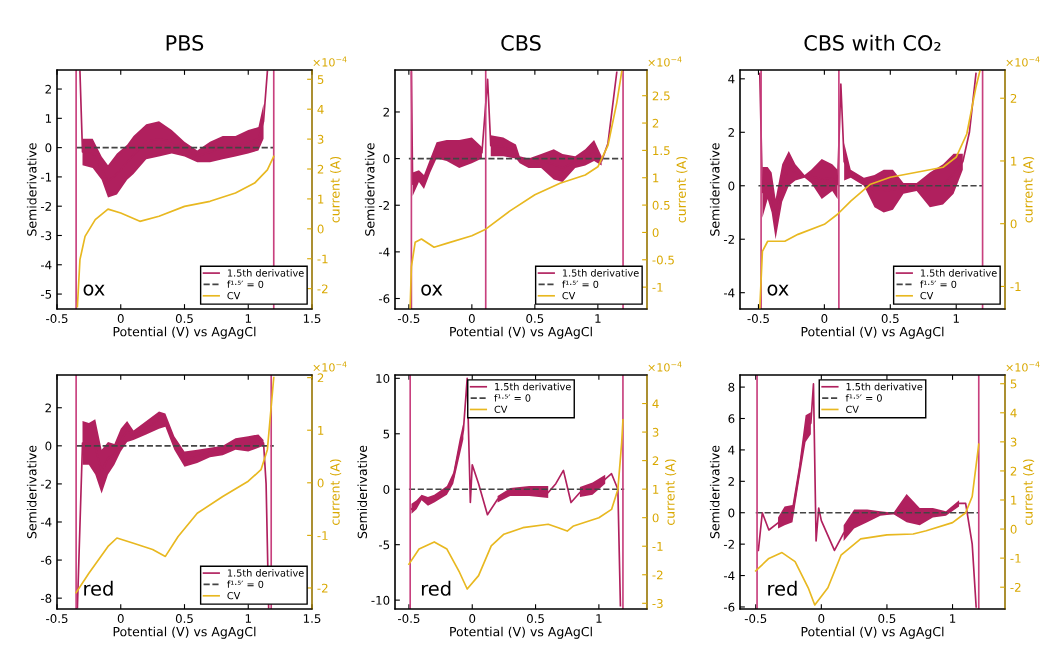 The image size is (1043, 648). I want to click on y-tick-label: 10, so click(383, 378).